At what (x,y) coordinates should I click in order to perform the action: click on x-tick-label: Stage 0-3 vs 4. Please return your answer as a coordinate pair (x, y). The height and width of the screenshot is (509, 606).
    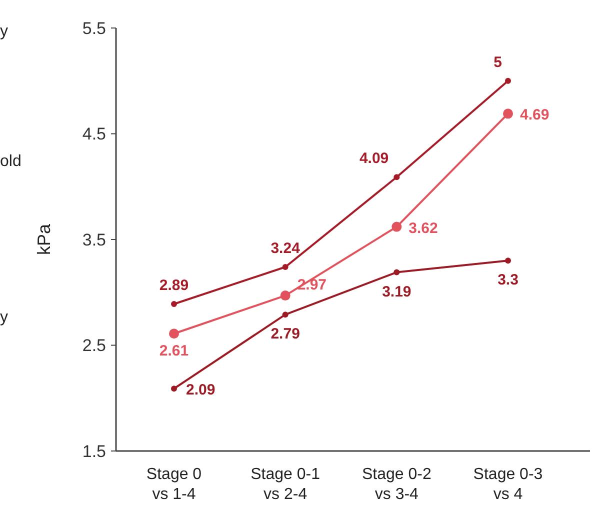
    Looking at the image, I should click on (508, 484).